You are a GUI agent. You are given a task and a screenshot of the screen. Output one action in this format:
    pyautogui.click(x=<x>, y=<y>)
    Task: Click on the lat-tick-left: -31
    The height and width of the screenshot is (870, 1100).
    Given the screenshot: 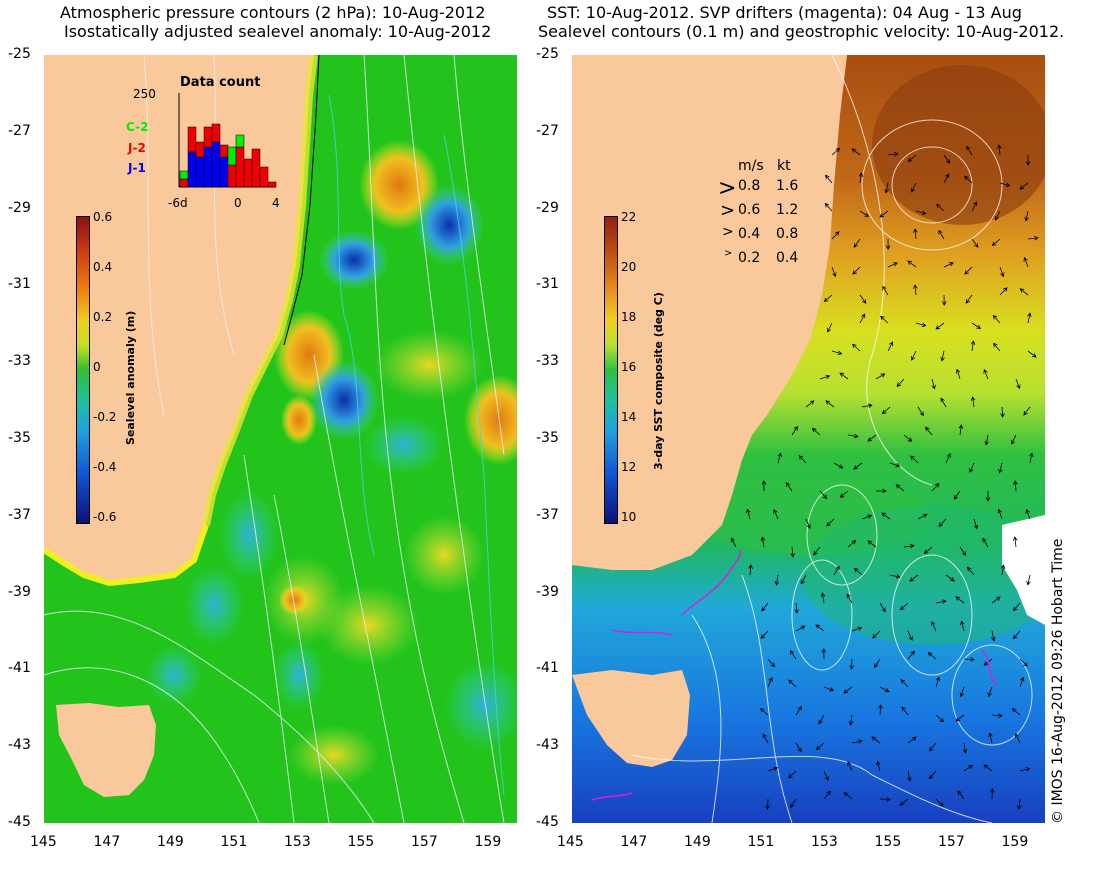 What is the action you would take?
    pyautogui.click(x=19, y=284)
    